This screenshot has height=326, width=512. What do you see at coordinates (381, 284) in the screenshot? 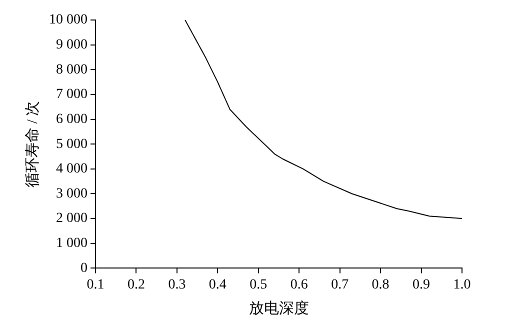
I see `x-tick-label: 0.8` at bounding box center [381, 284].